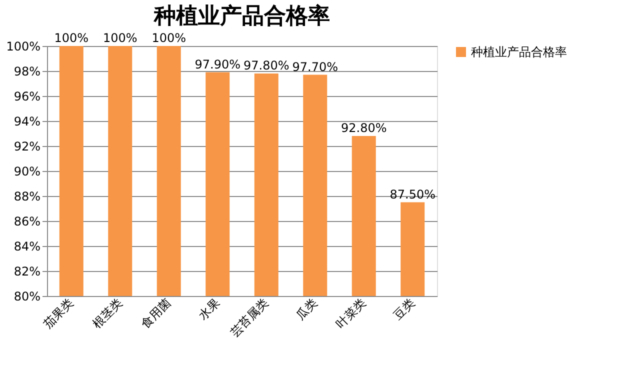 This screenshot has height=376, width=640. Describe the element at coordinates (27, 121) in the screenshot. I see `y-tick-label: 94%` at that location.